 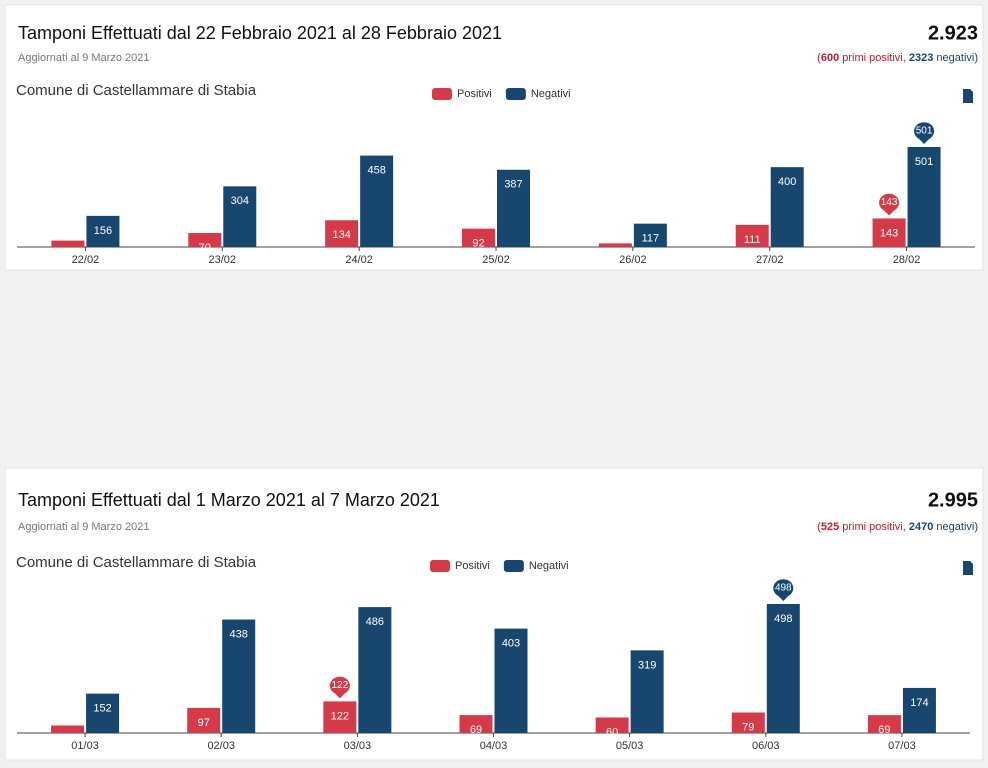 I want to click on value-label: 117, so click(x=651, y=239).